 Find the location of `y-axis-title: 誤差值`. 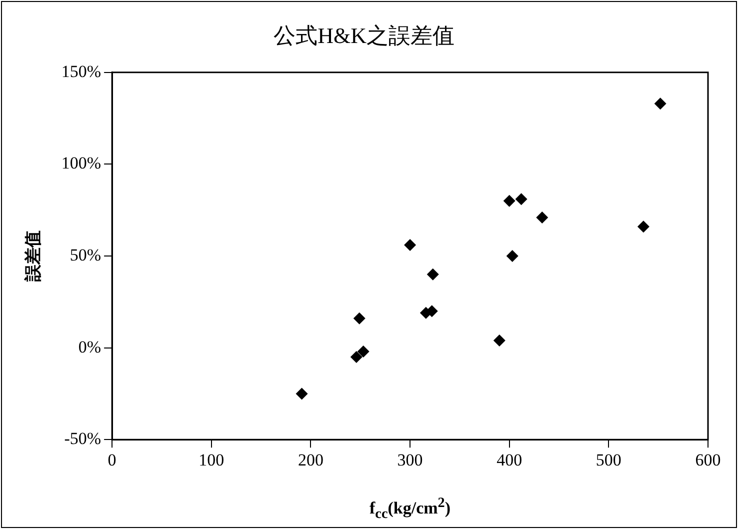

y-axis-title: 誤差值 is located at coordinates (33, 256).